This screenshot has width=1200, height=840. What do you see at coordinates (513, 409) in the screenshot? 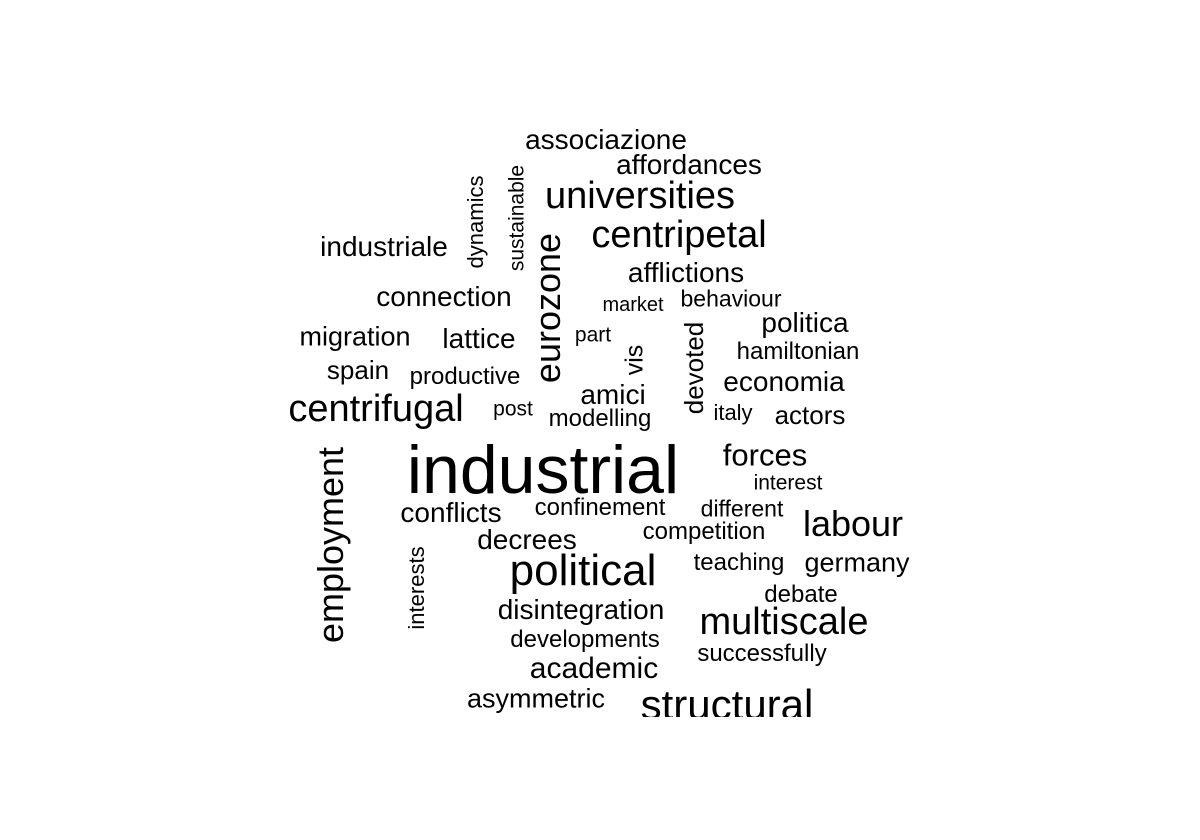
I see `word-post: post` at bounding box center [513, 409].